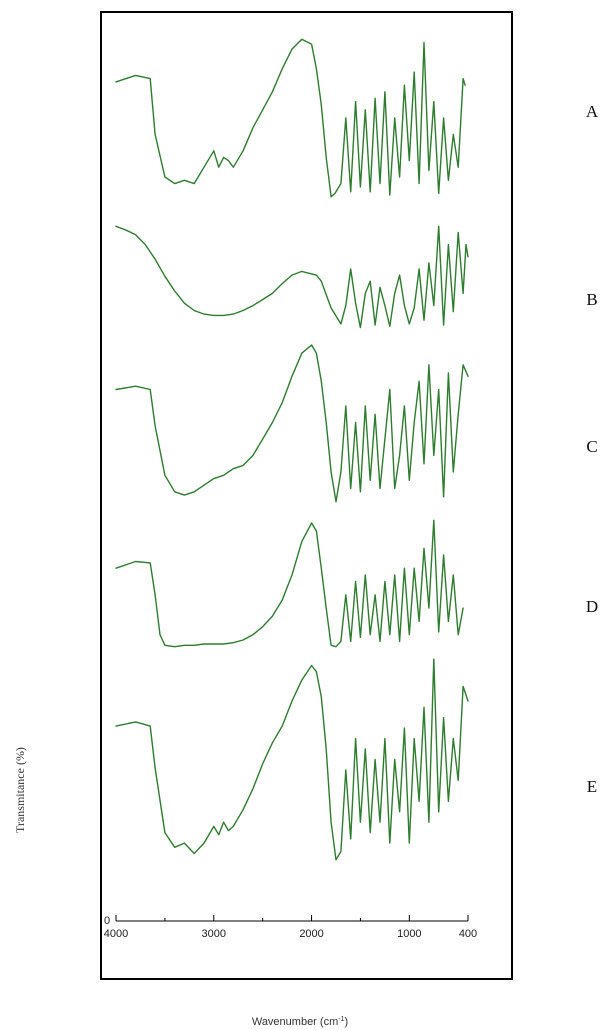  Describe the element at coordinates (592, 111) in the screenshot. I see `series-label-a: A` at that location.